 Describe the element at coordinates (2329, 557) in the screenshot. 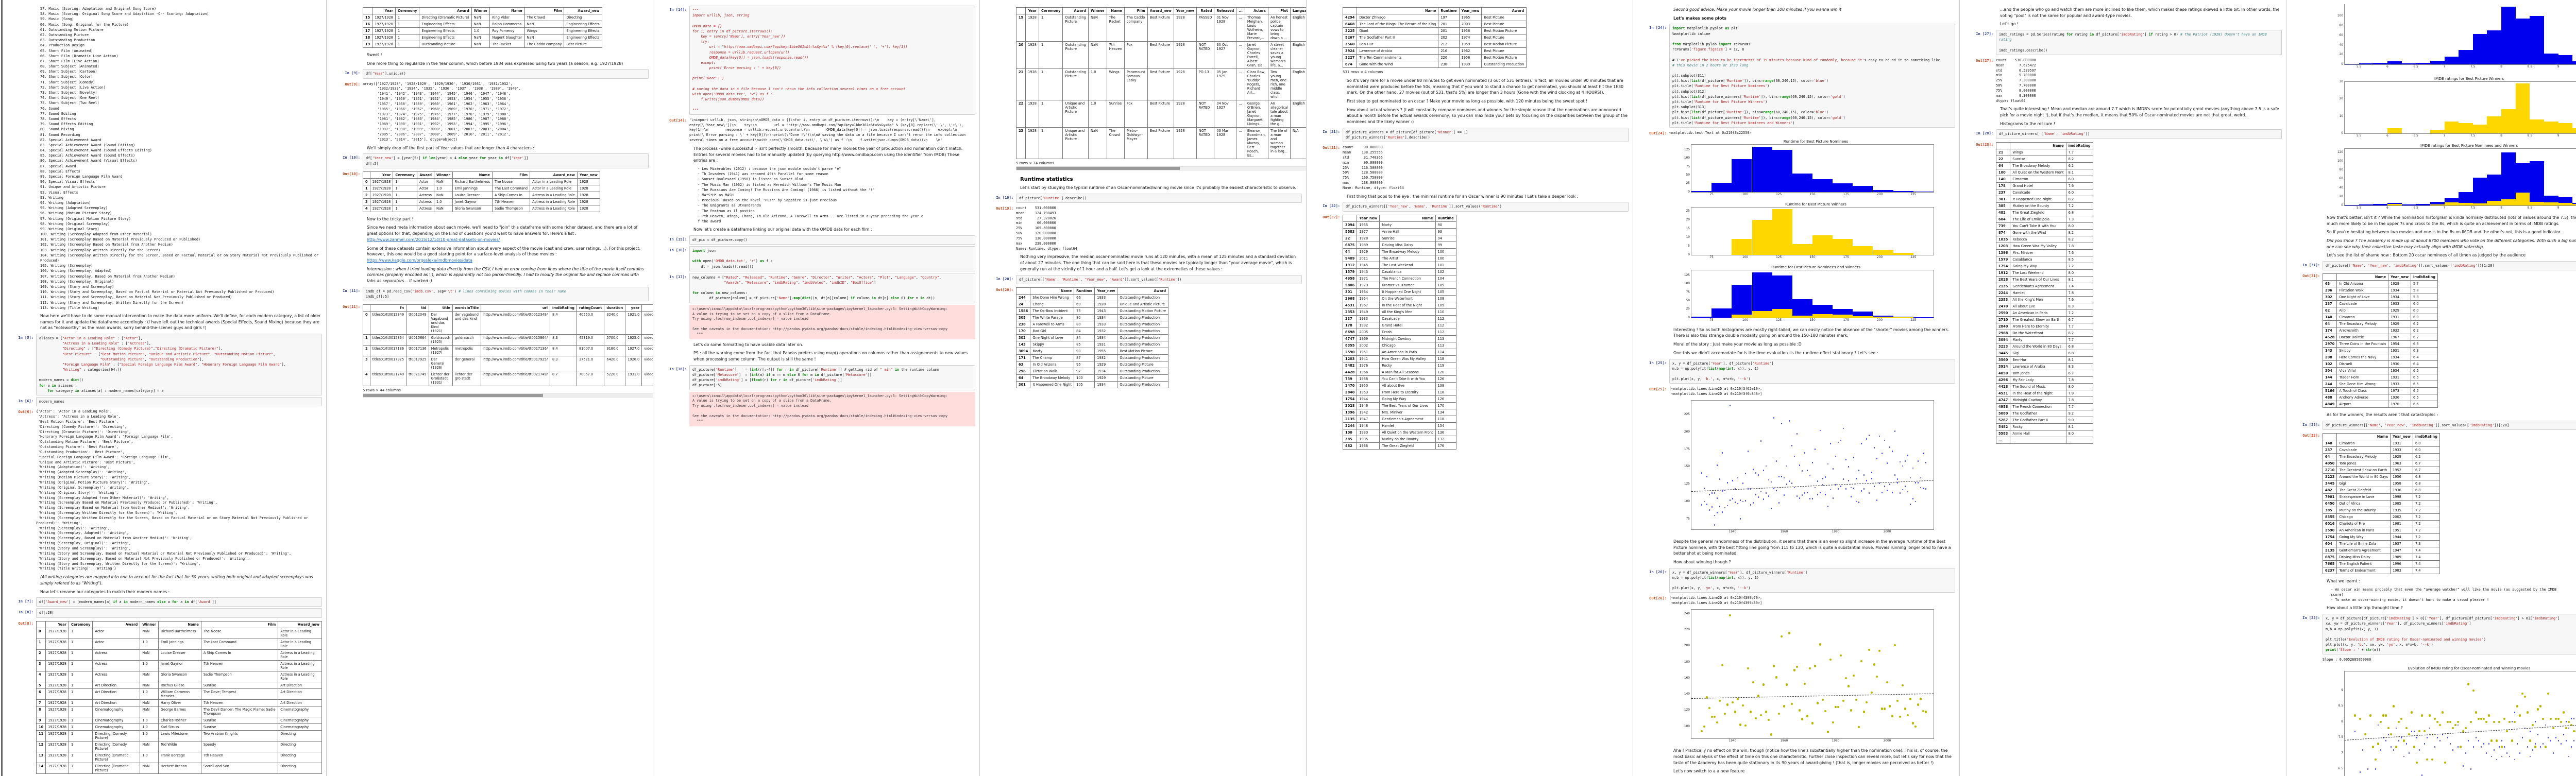

I see `table-cell: 6875` at that location.